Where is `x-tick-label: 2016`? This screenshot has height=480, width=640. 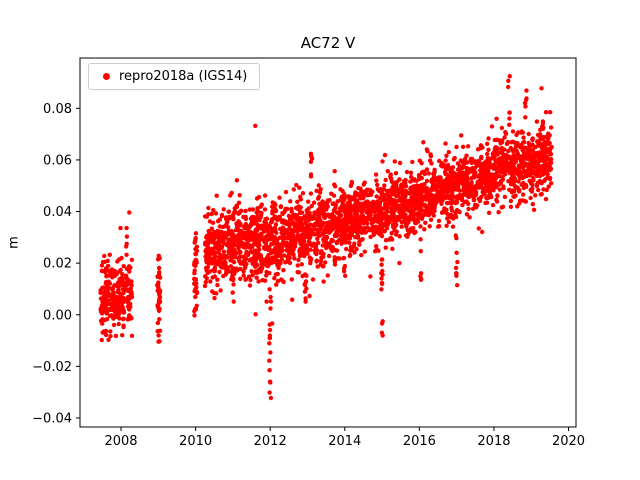 x-tick-label: 2016 is located at coordinates (419, 441).